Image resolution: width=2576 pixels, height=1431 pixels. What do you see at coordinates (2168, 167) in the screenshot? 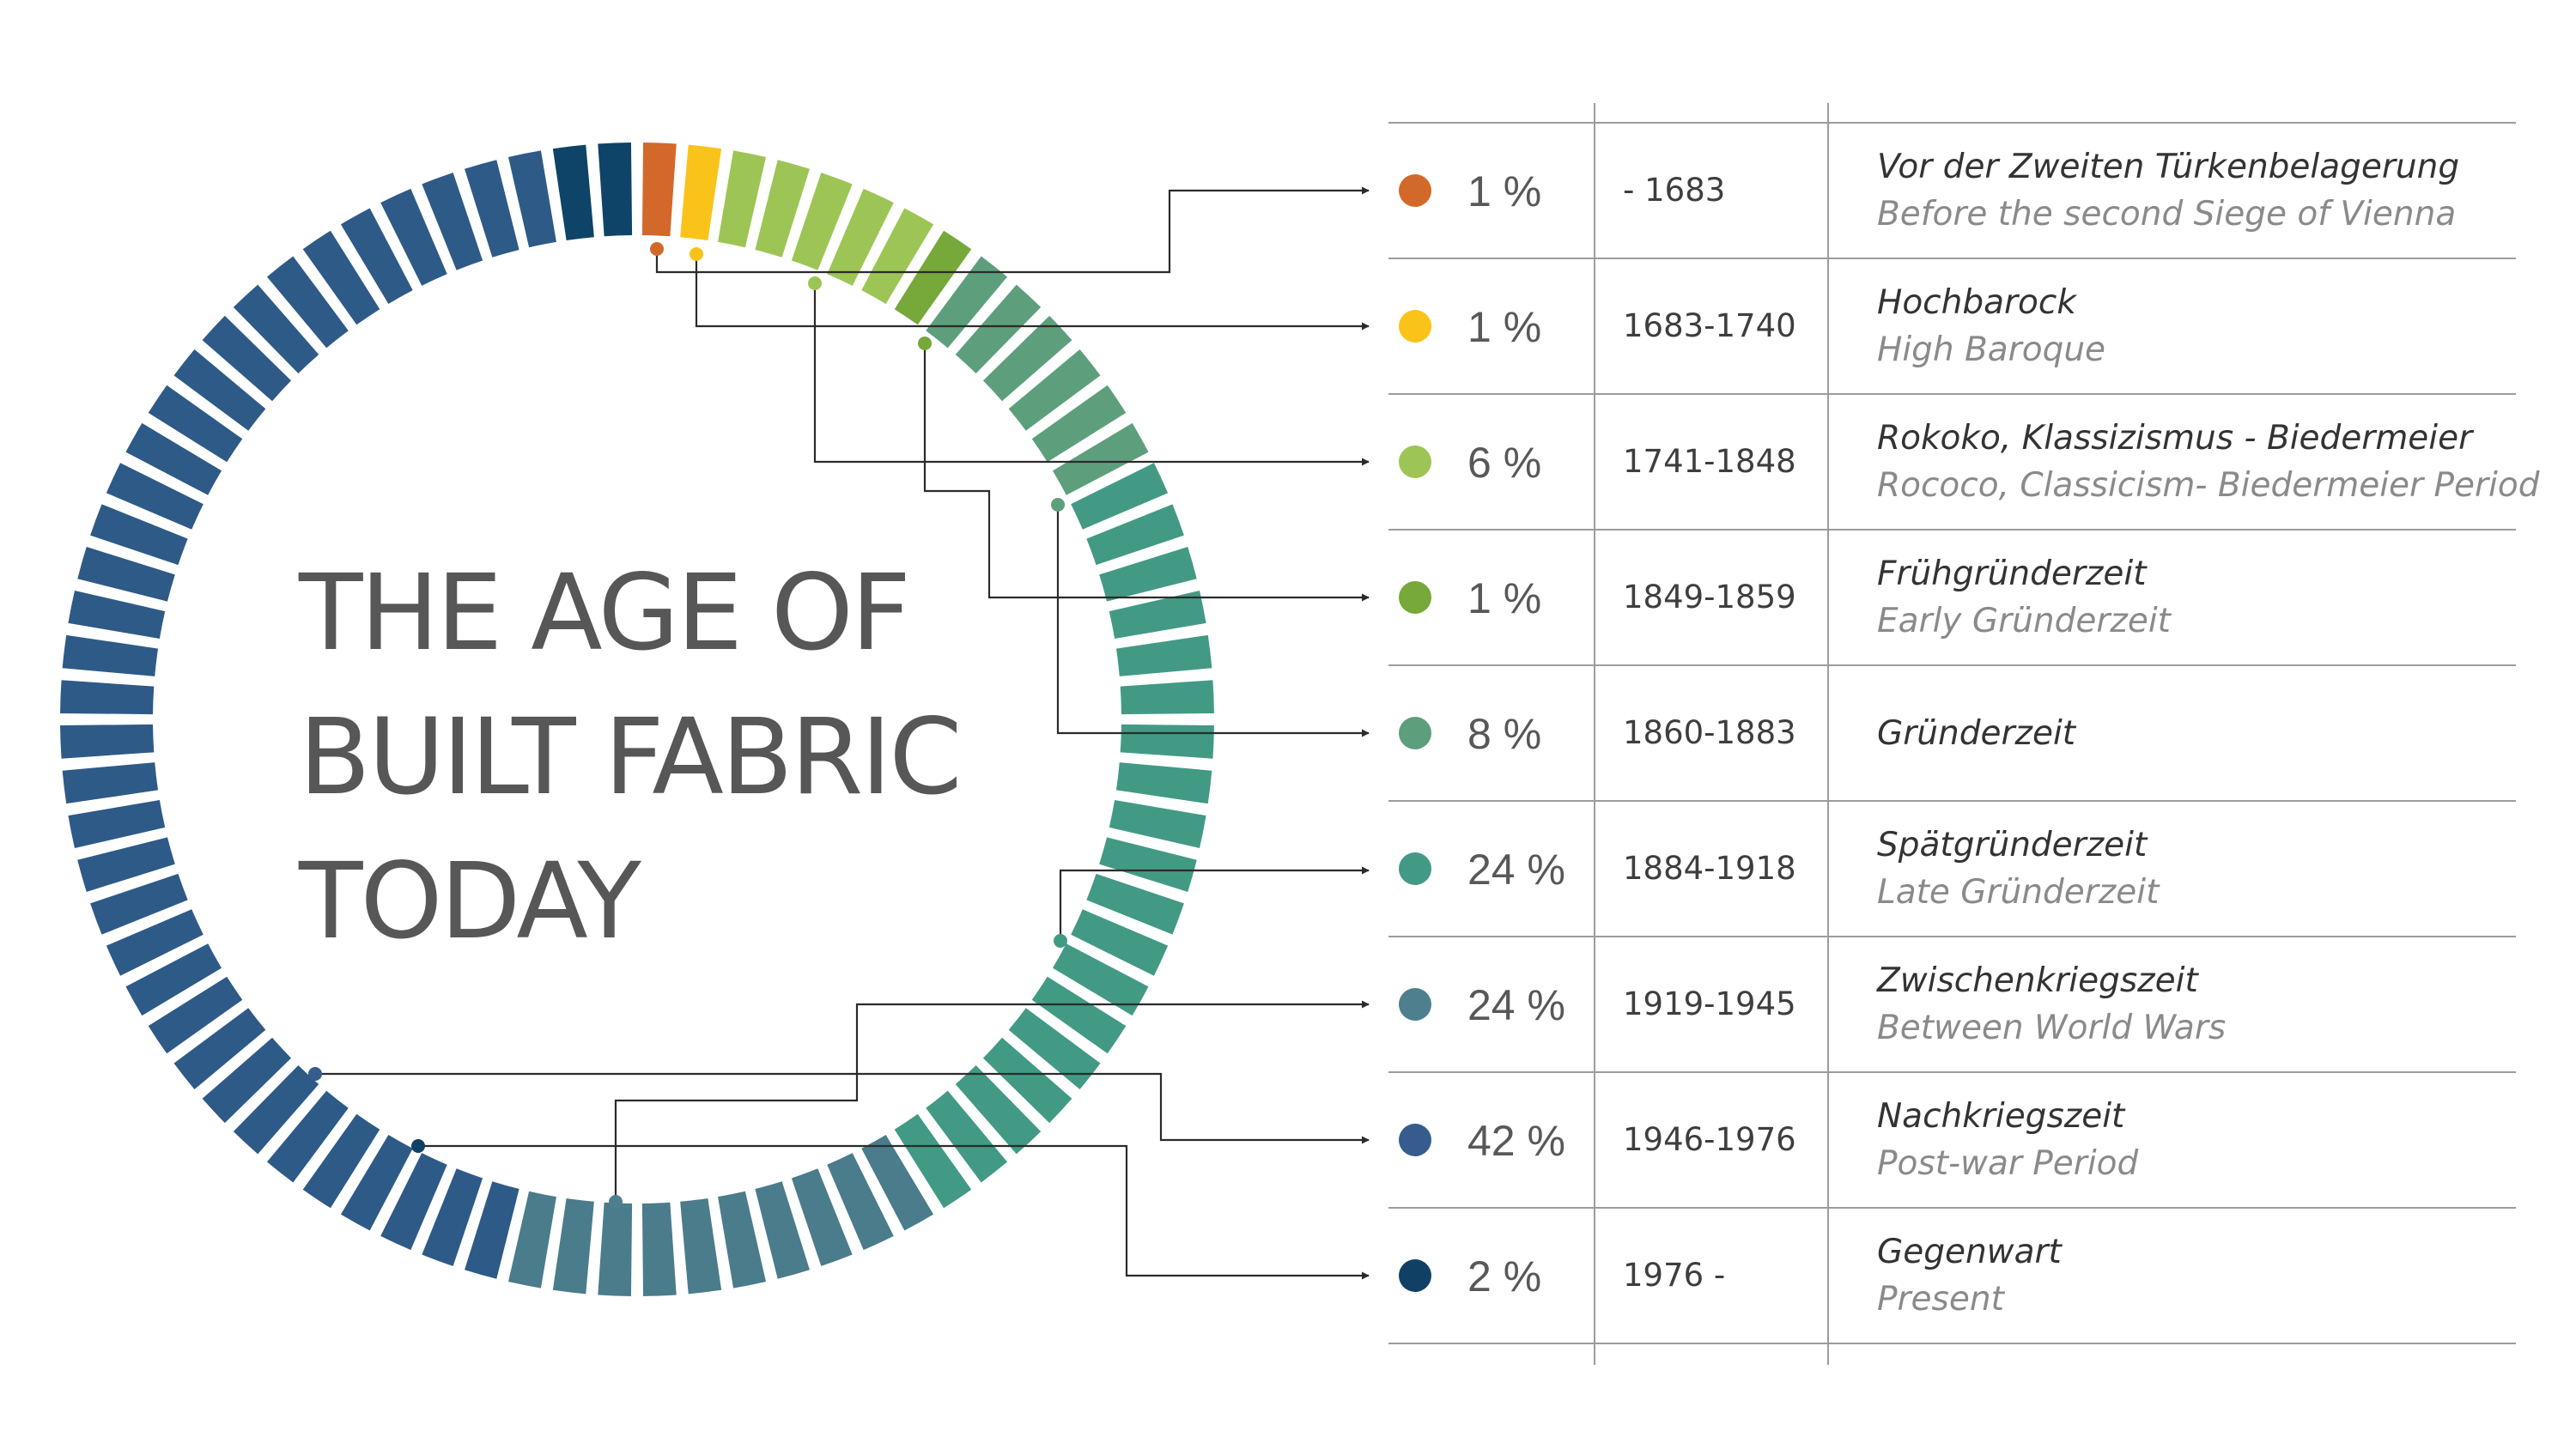
I see `period-name-de: Vor der Zweiten Türkenbelagerung` at bounding box center [2168, 167].